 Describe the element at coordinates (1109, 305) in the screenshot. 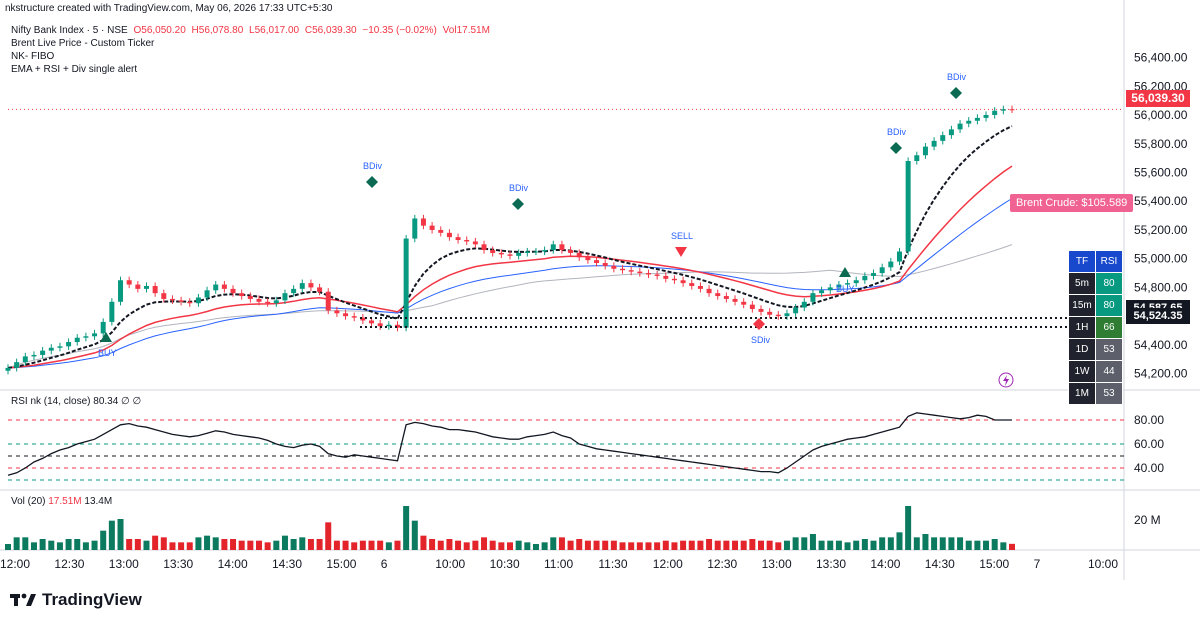

I see `tf-rsi-value: 80` at that location.